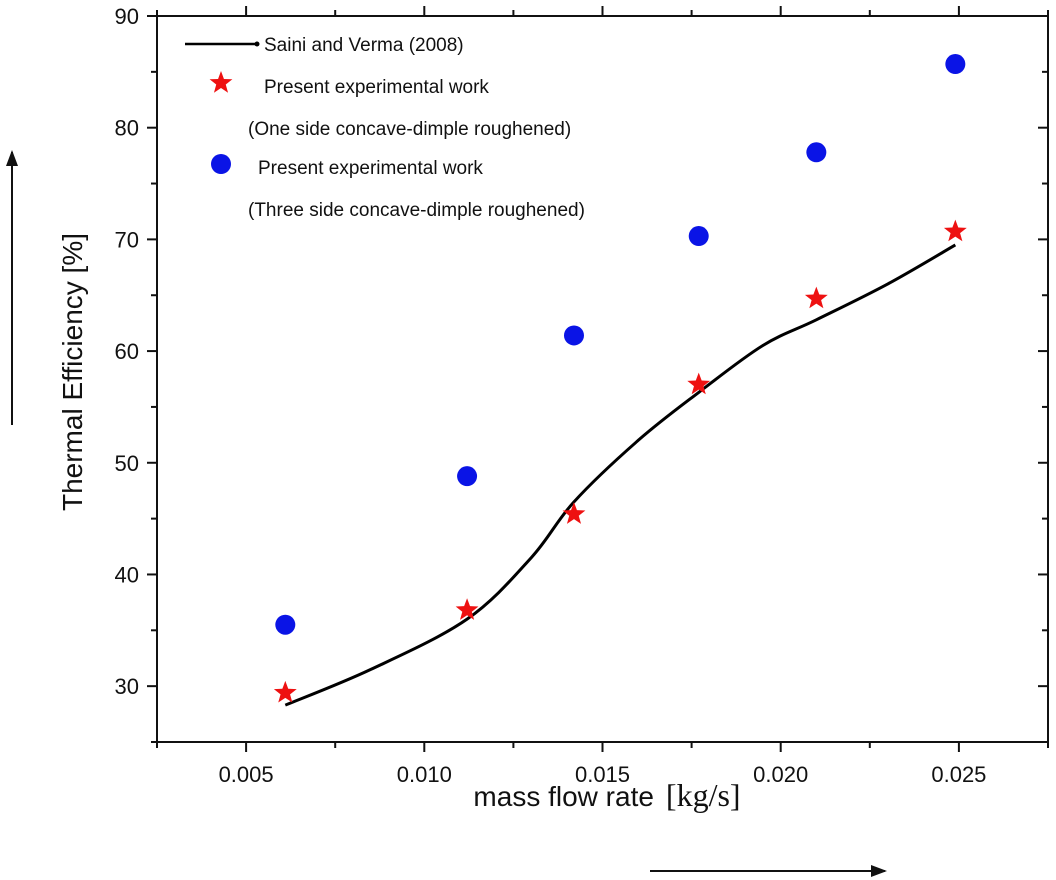 Image resolution: width=1056 pixels, height=880 pixels. What do you see at coordinates (416, 210) in the screenshot?
I see `legend-label-three-side-line2: (Three side concave-dimple roughened)` at bounding box center [416, 210].